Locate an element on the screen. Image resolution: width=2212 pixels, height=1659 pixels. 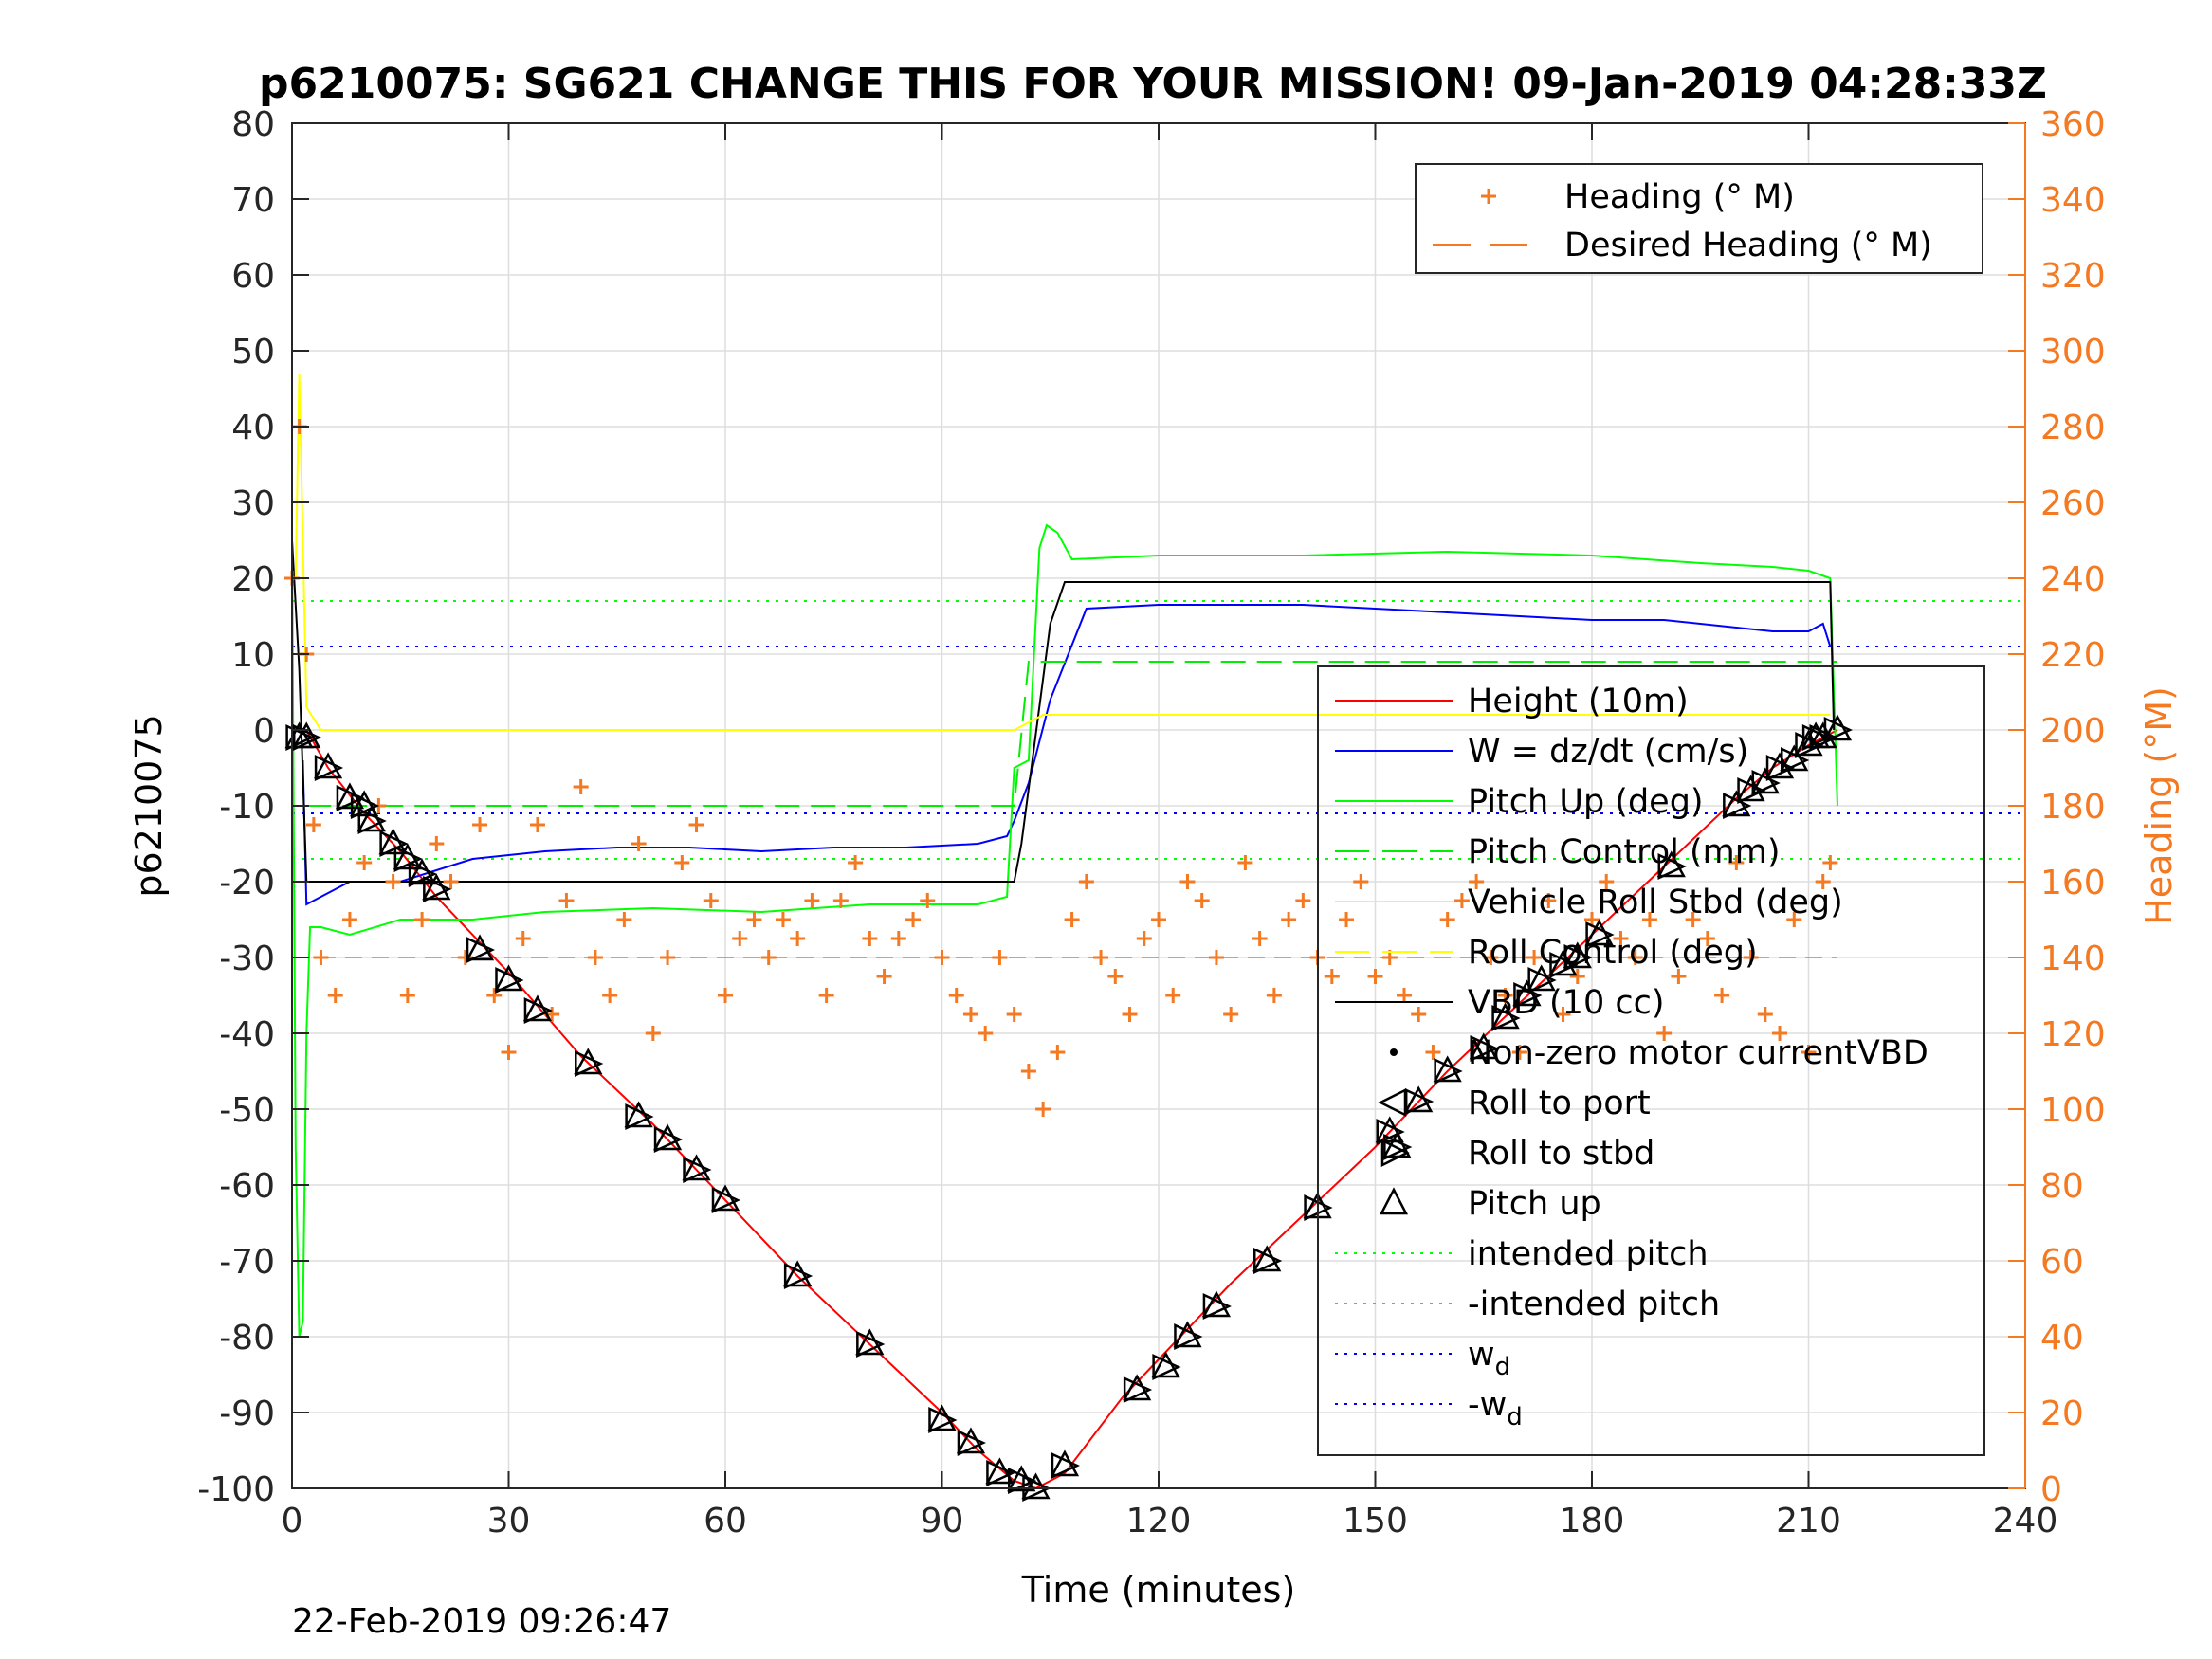
timestamp: 22-Feb-2019 09:26:47 is located at coordinates (482, 1621).